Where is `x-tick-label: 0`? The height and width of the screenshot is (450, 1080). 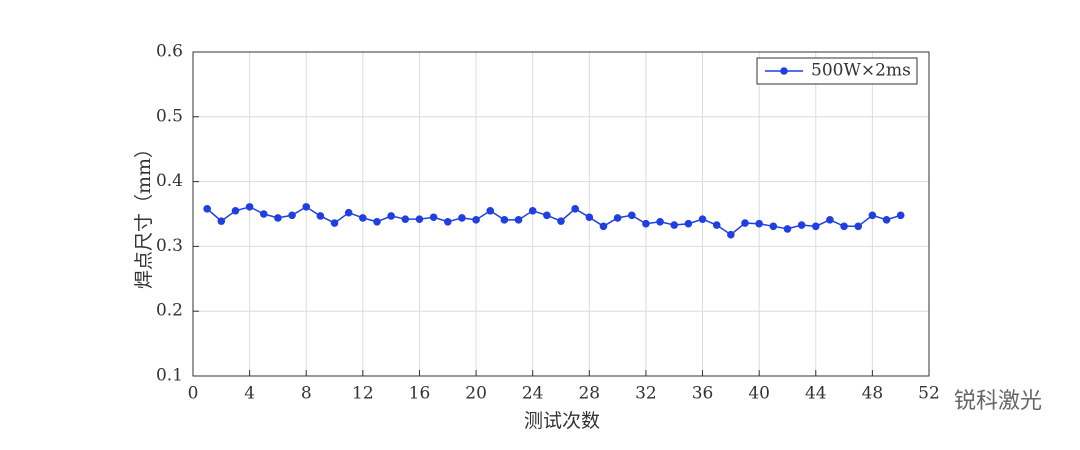
x-tick-label: 0 is located at coordinates (193, 394).